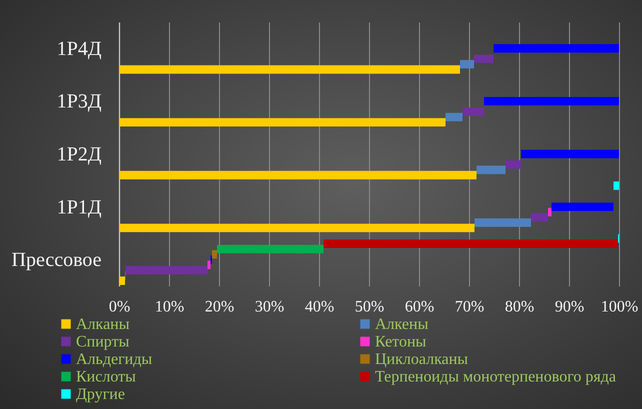 This screenshot has height=409, width=642. What do you see at coordinates (79, 155) in the screenshot?
I see `y-tick-label: 1Р2Д` at bounding box center [79, 155].